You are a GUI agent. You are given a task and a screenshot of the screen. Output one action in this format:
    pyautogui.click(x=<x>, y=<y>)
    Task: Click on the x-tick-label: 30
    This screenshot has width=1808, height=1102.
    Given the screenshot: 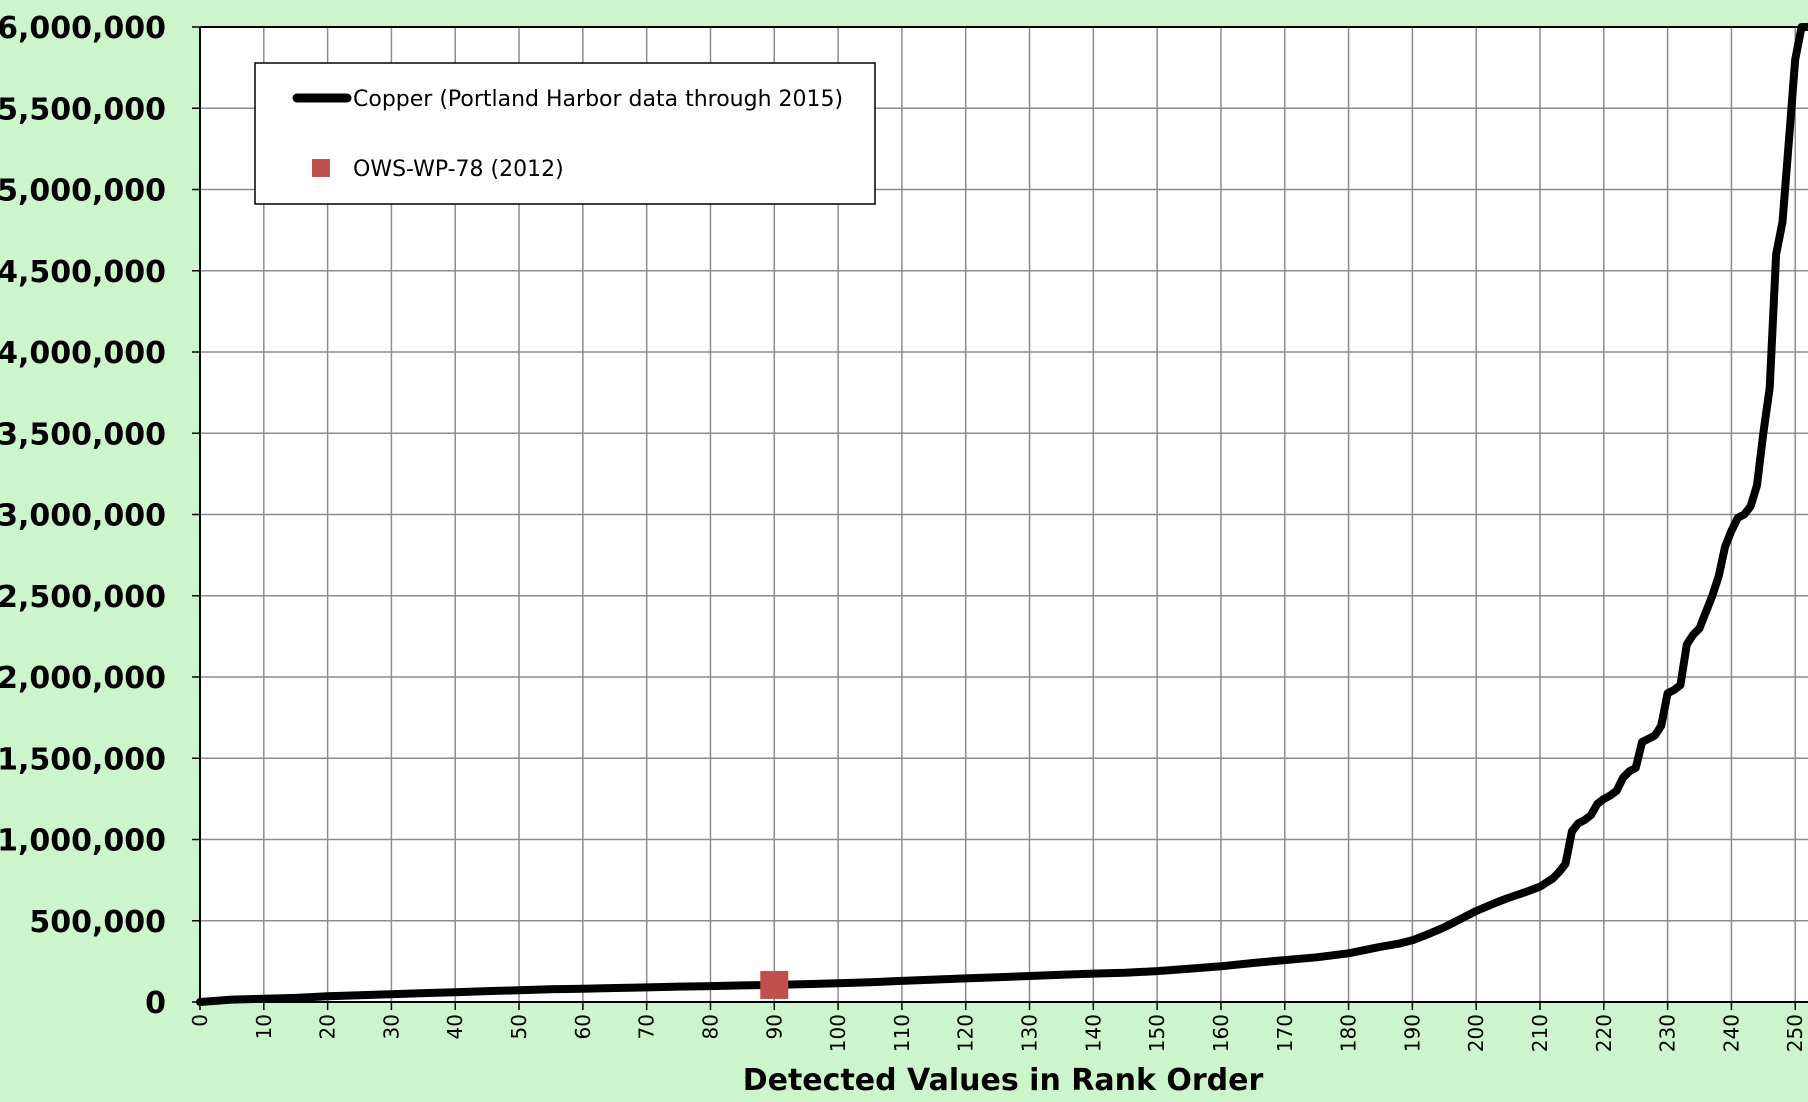 What is the action you would take?
    pyautogui.click(x=391, y=1026)
    